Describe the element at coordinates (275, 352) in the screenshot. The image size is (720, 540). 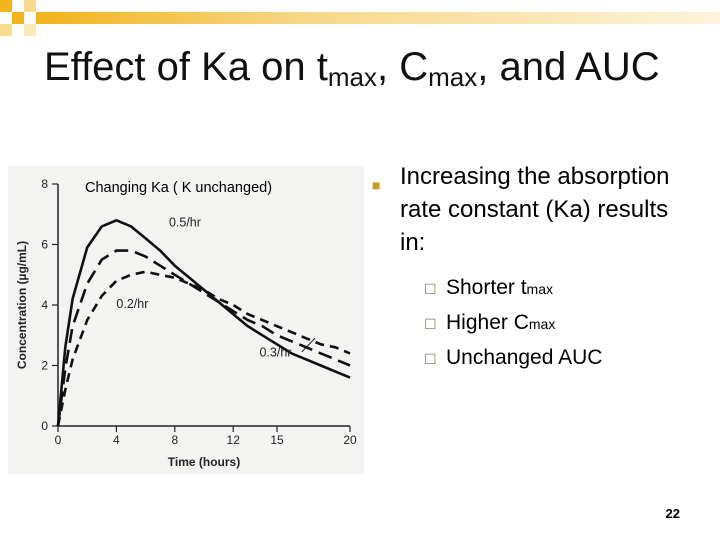
I see `curve-annotation: 0.3/hr` at that location.